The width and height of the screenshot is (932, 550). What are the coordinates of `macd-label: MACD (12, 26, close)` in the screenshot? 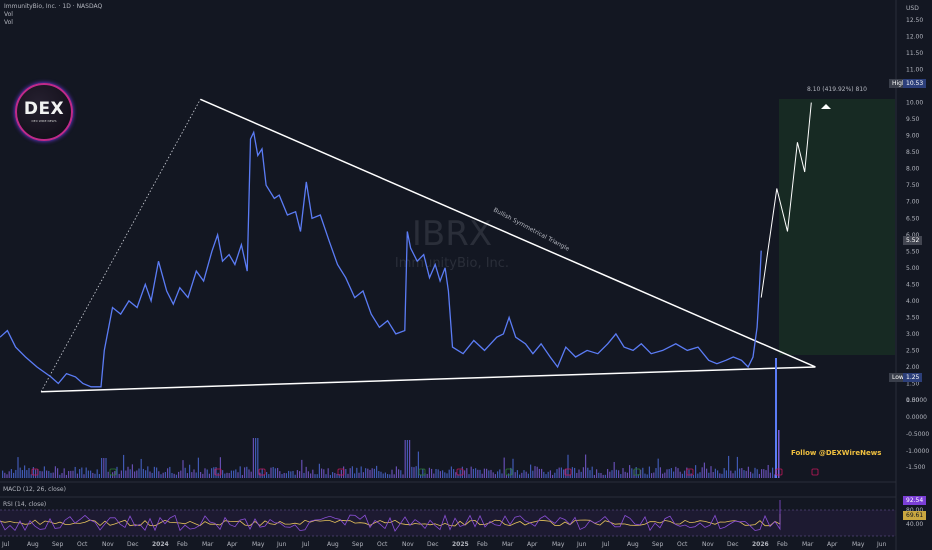 It's located at (34, 489).